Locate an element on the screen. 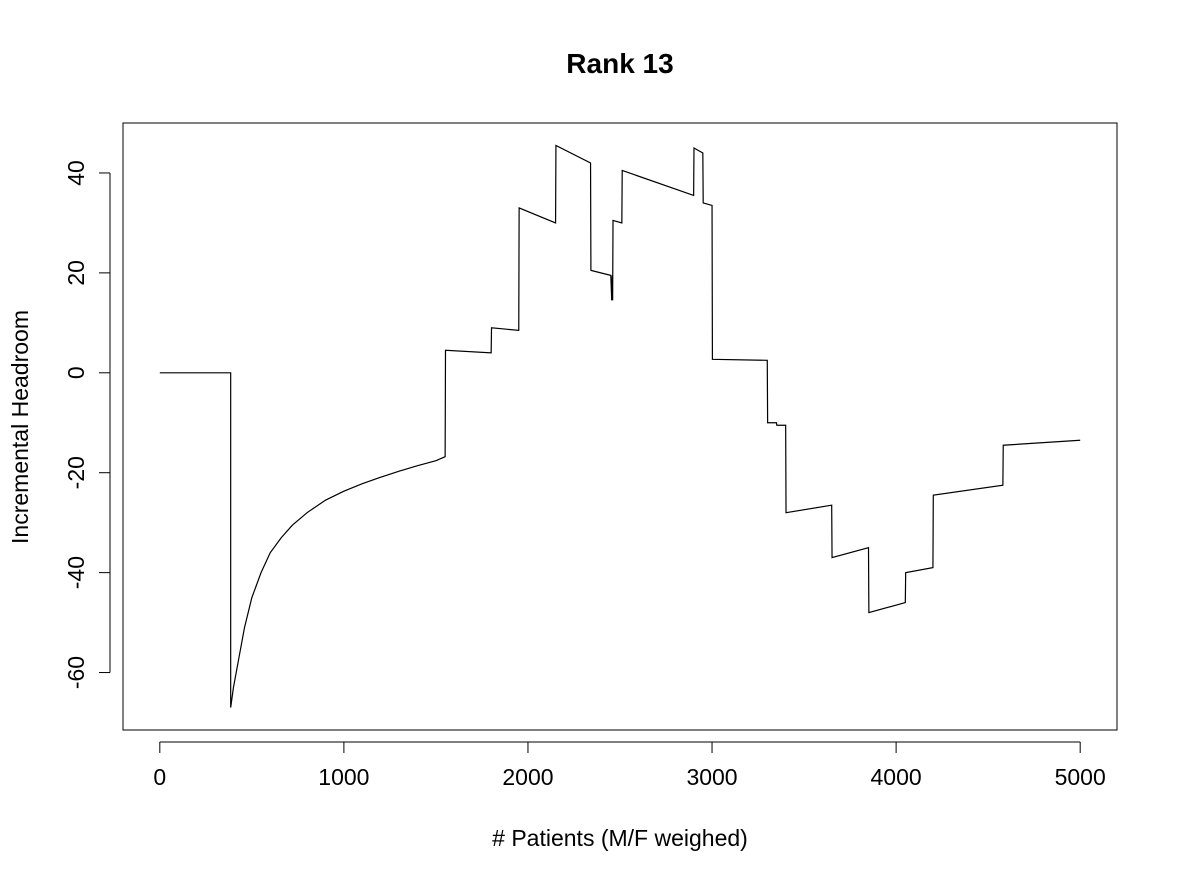 The width and height of the screenshot is (1181, 885). y-tick-label: 40 is located at coordinates (76, 173).